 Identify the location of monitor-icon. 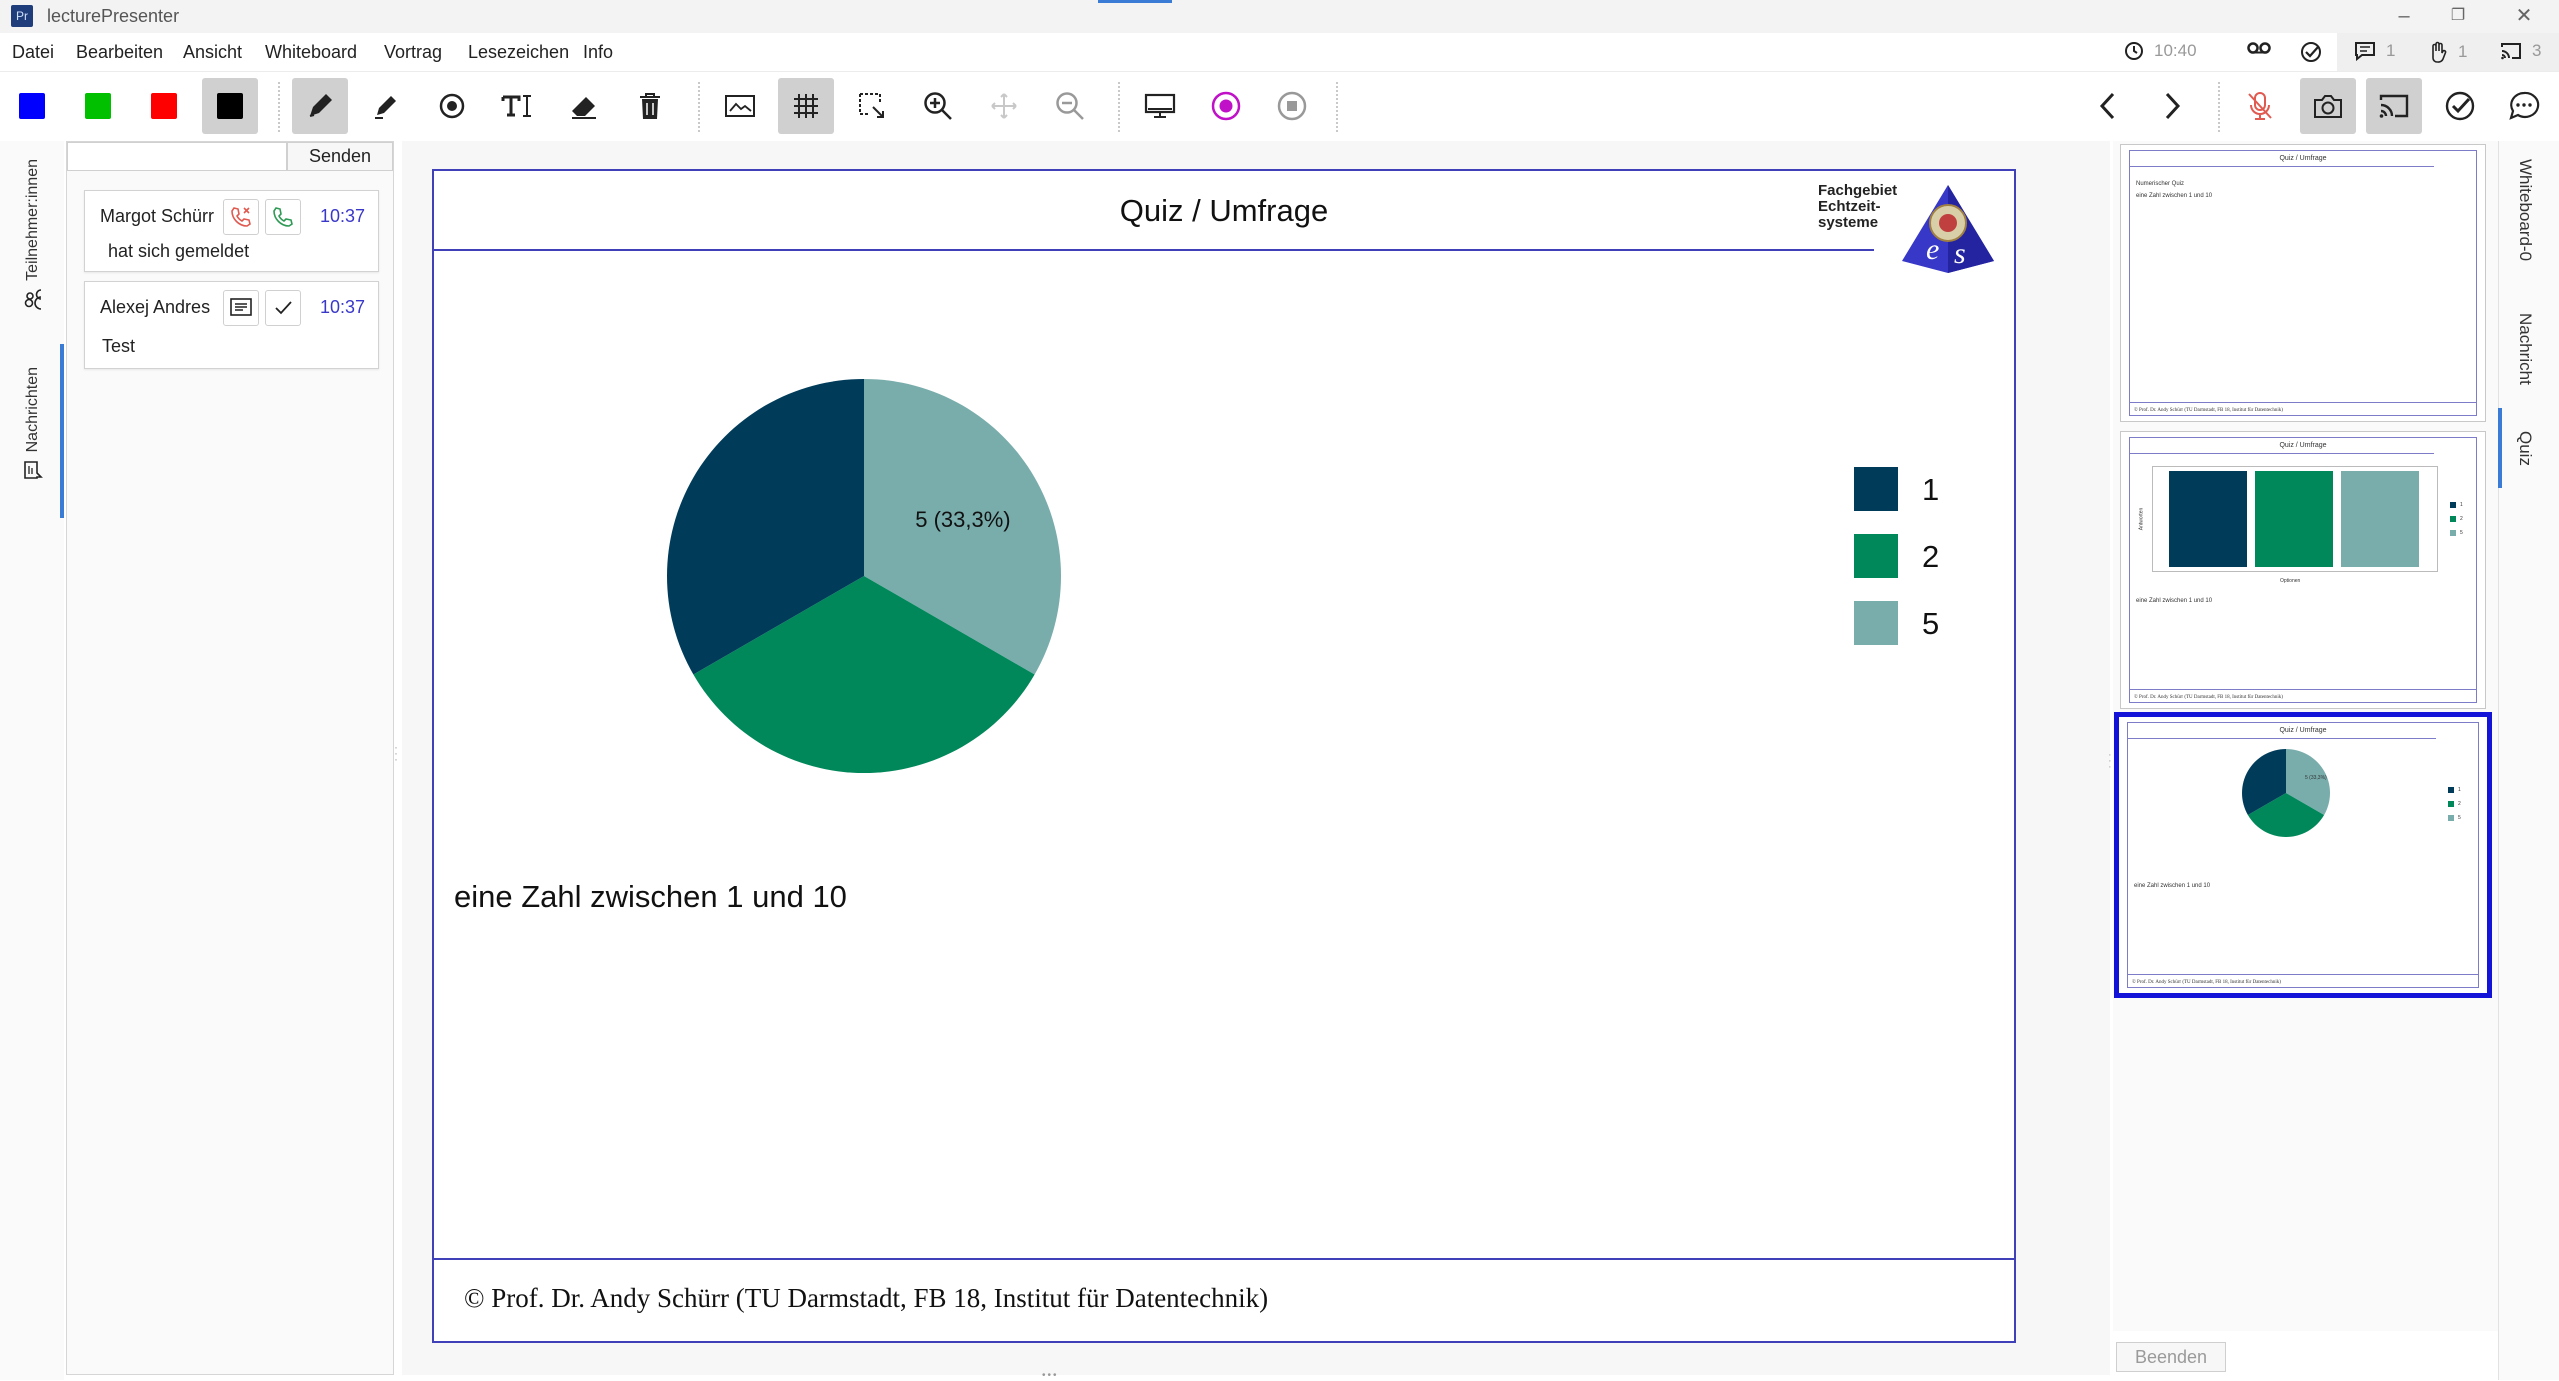
(1160, 105).